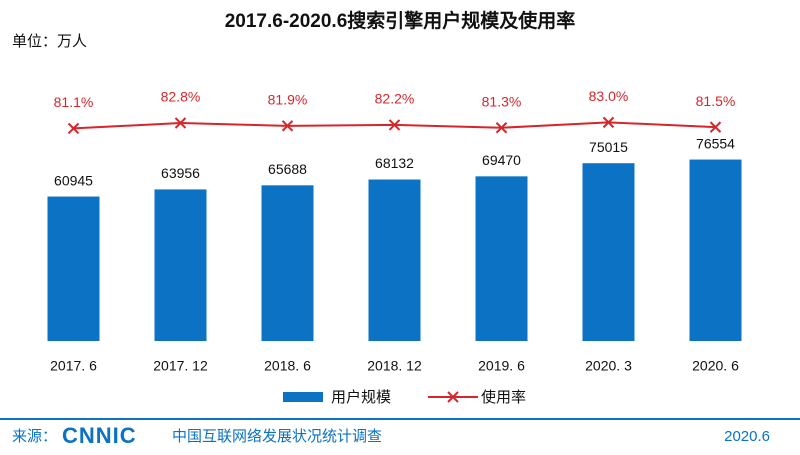  What do you see at coordinates (400, 20) in the screenshot?
I see `chart-title: 2017.6-2020.6搜索引擎用户规模及使用率` at bounding box center [400, 20].